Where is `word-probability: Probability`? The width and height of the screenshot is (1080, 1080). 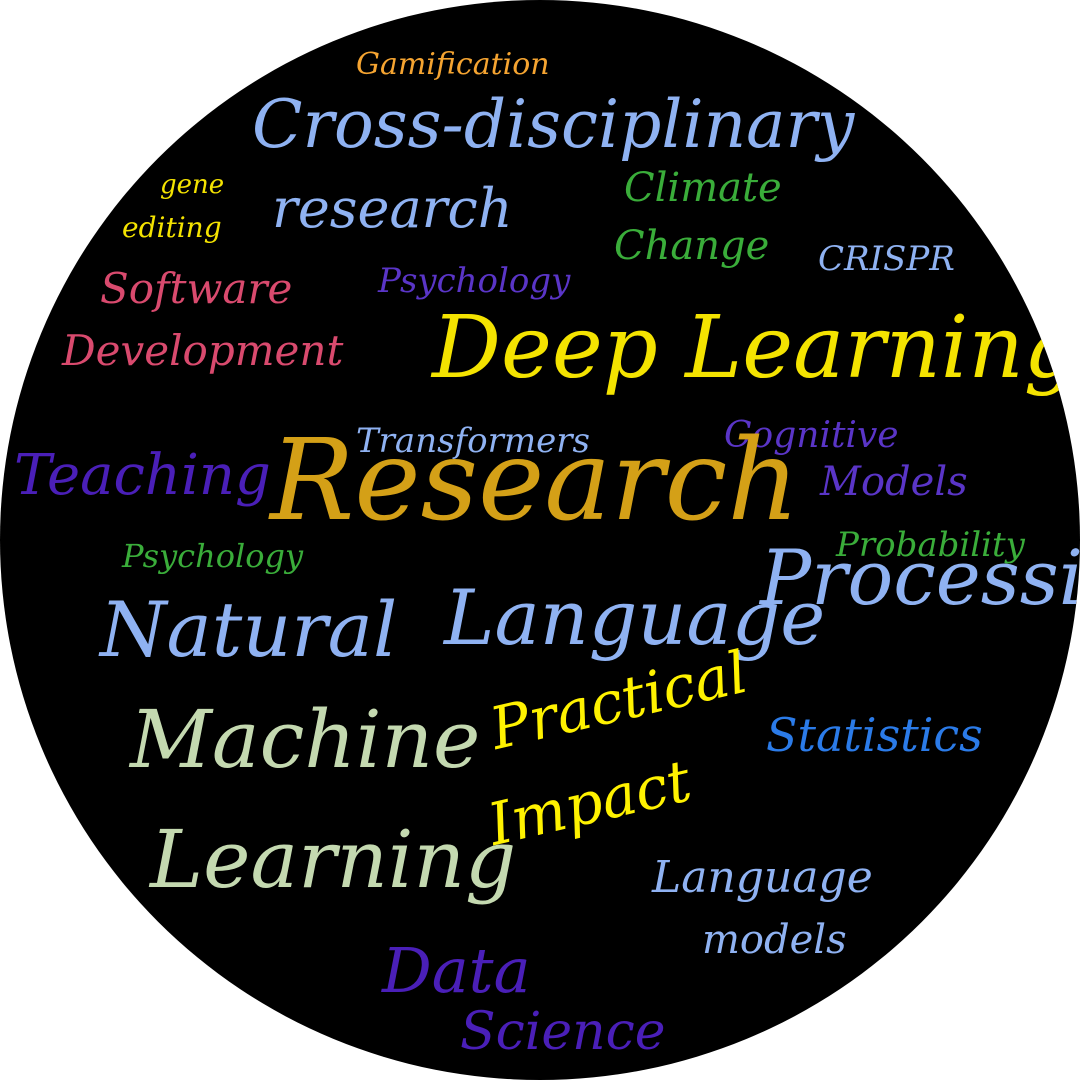
word-probability: Probability is located at coordinates (930, 545).